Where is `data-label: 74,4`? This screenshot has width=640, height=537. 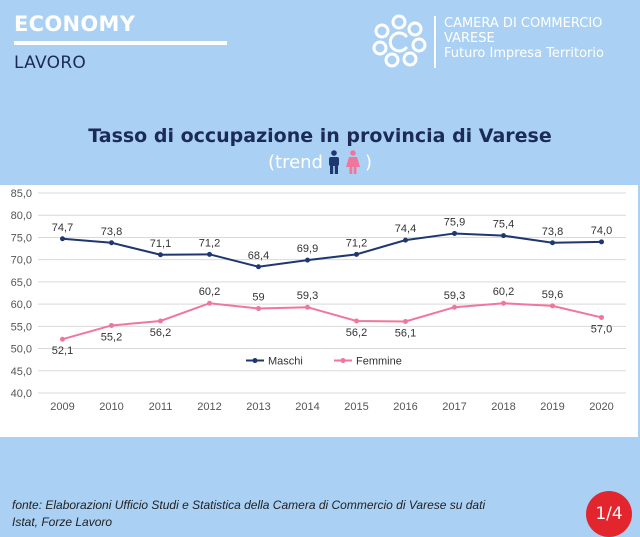 data-label: 74,4 is located at coordinates (405, 229).